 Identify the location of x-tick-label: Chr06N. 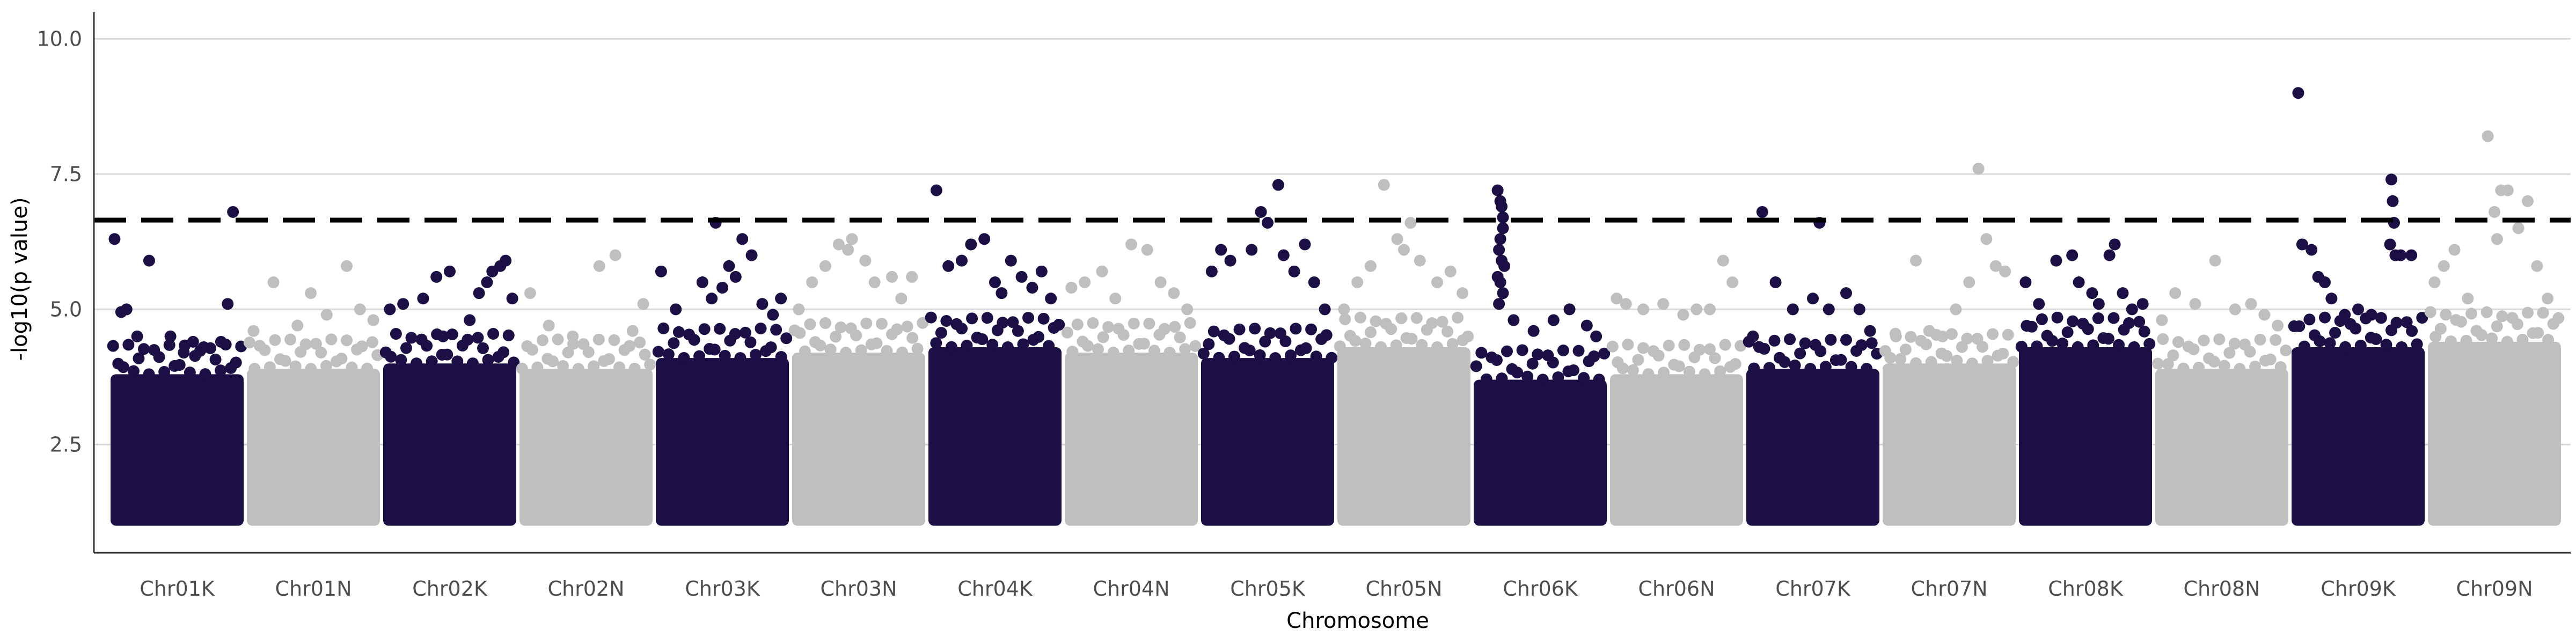
(1676, 589).